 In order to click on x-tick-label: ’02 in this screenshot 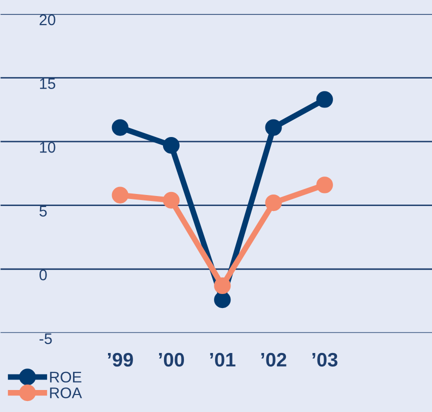, I will do `click(273, 359)`.